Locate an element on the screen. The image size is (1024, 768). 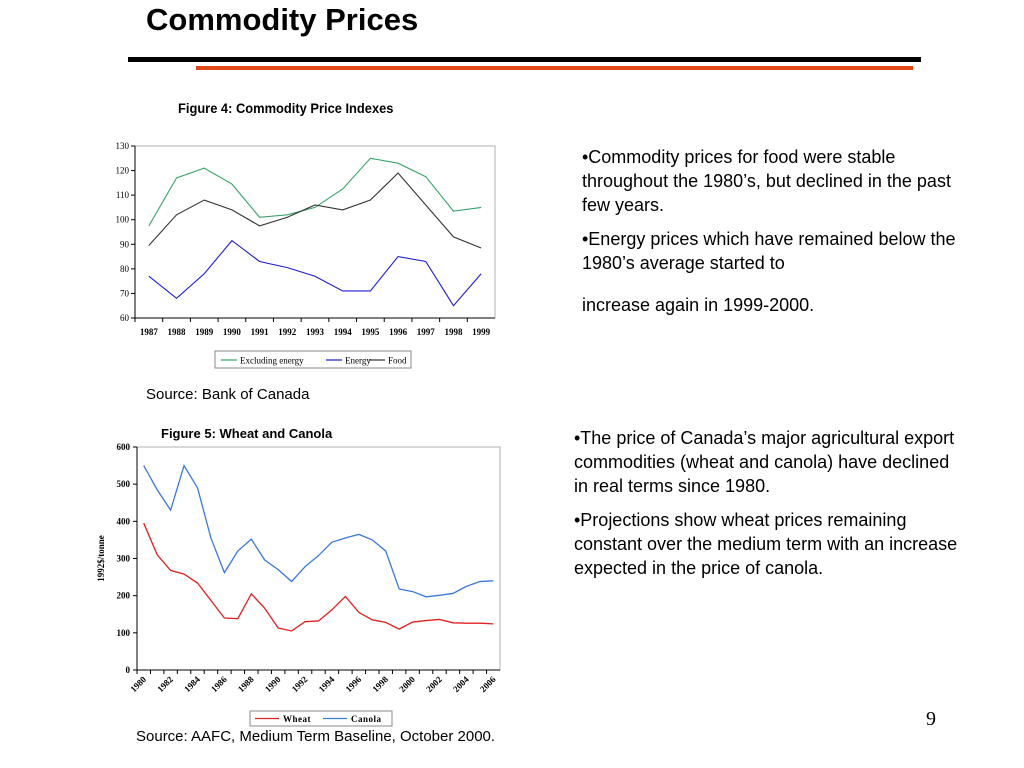
x-tick-label: 1993 is located at coordinates (315, 332).